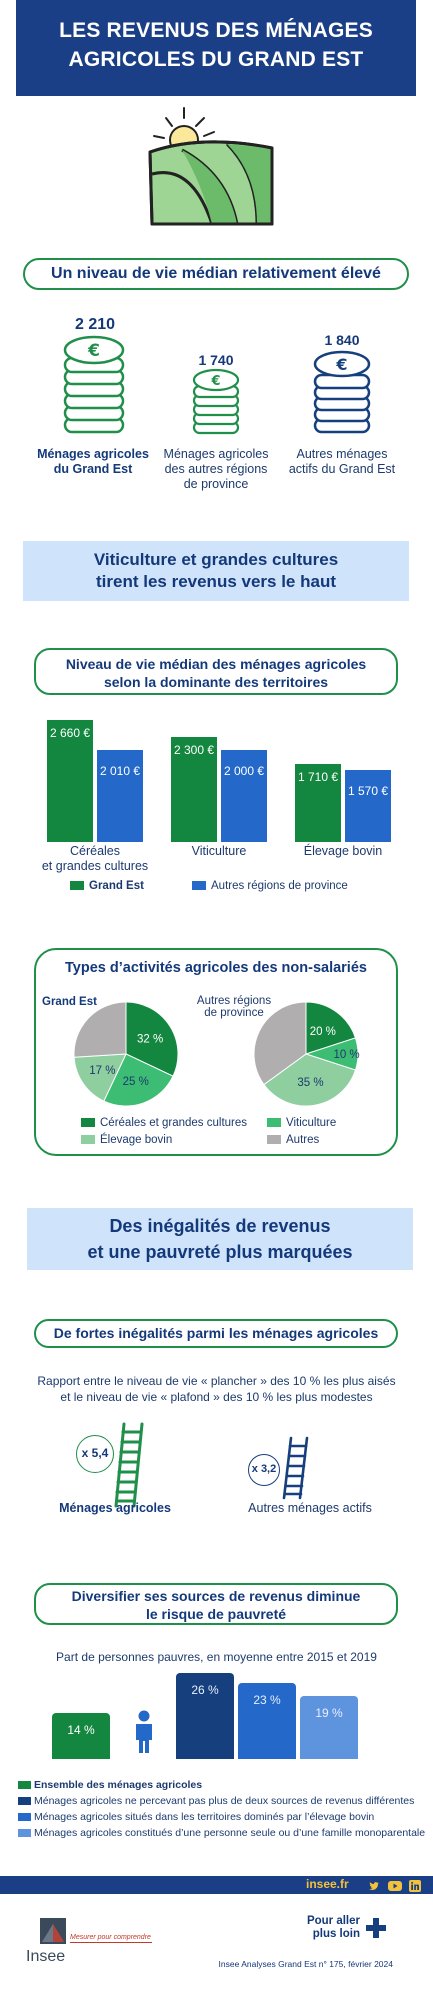  What do you see at coordinates (279, 886) in the screenshot?
I see `legend-label: Autres régions de province` at bounding box center [279, 886].